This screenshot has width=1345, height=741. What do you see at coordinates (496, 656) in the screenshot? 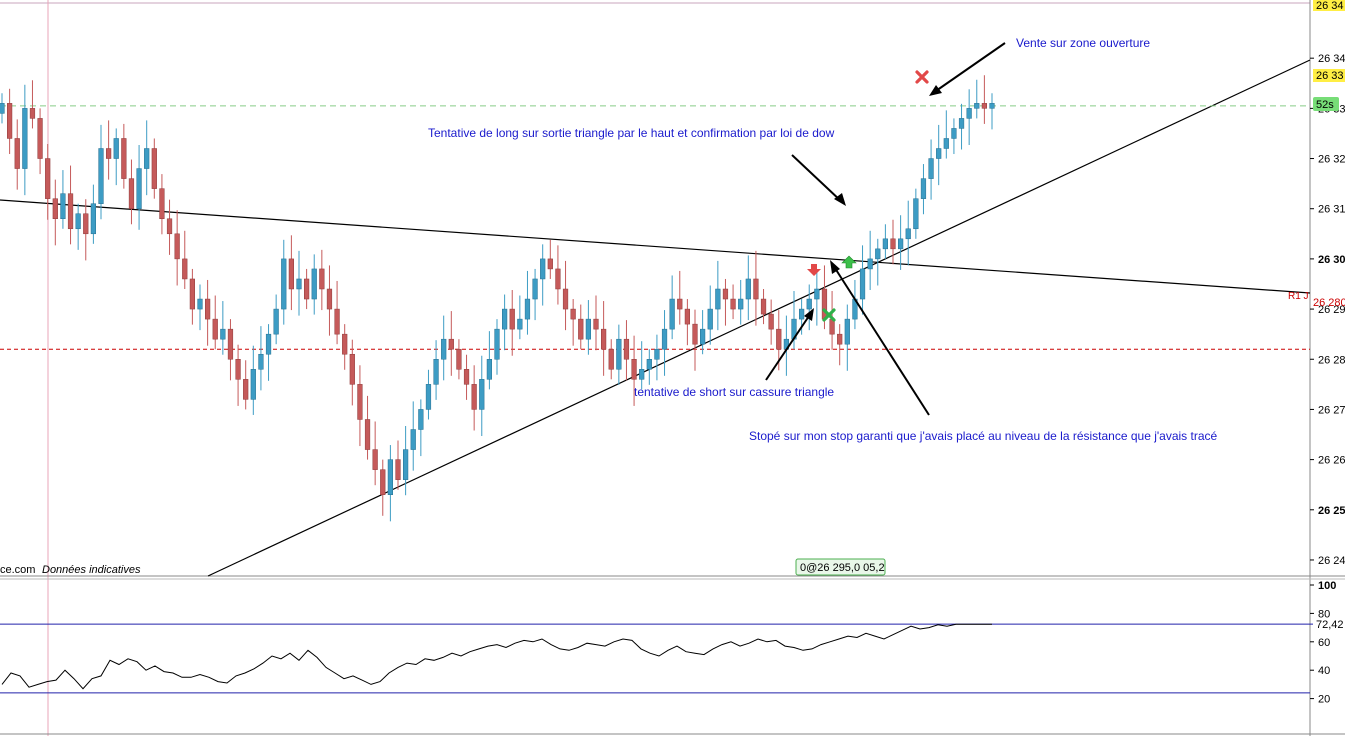
I see `rsi-line` at bounding box center [496, 656].